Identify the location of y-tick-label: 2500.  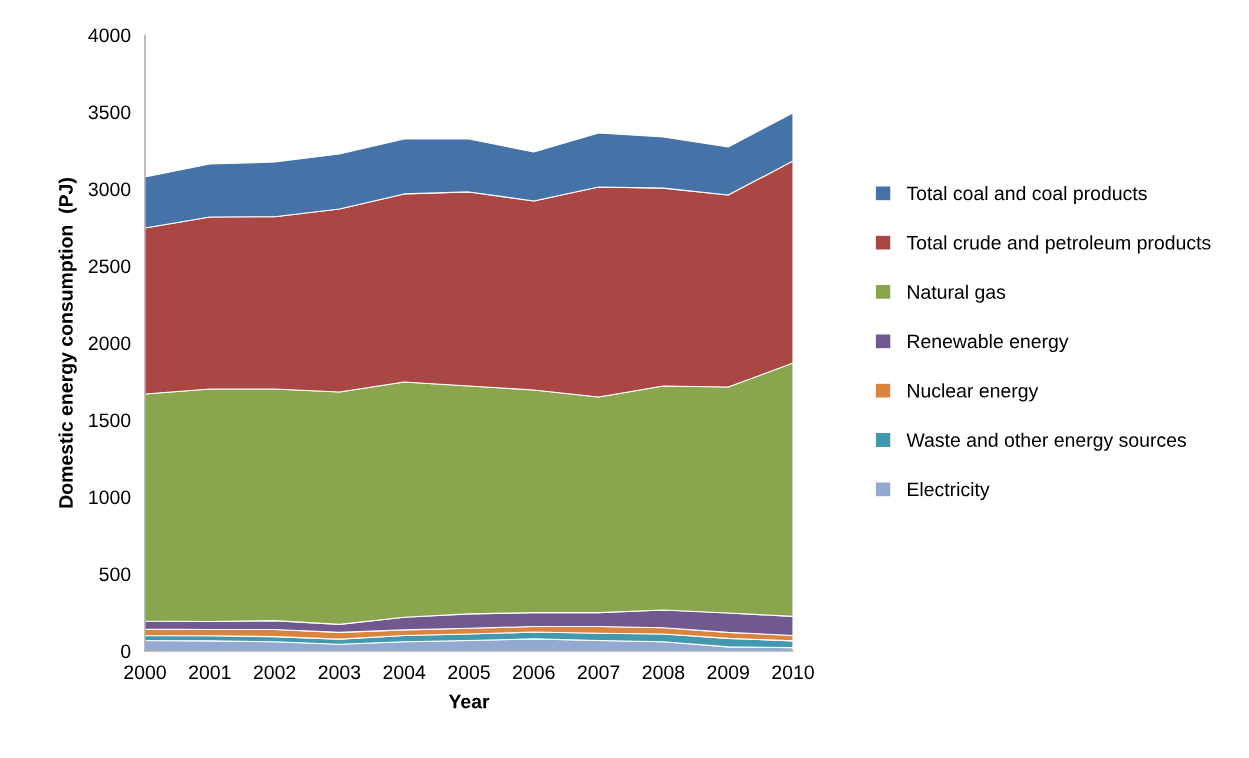
(109, 266).